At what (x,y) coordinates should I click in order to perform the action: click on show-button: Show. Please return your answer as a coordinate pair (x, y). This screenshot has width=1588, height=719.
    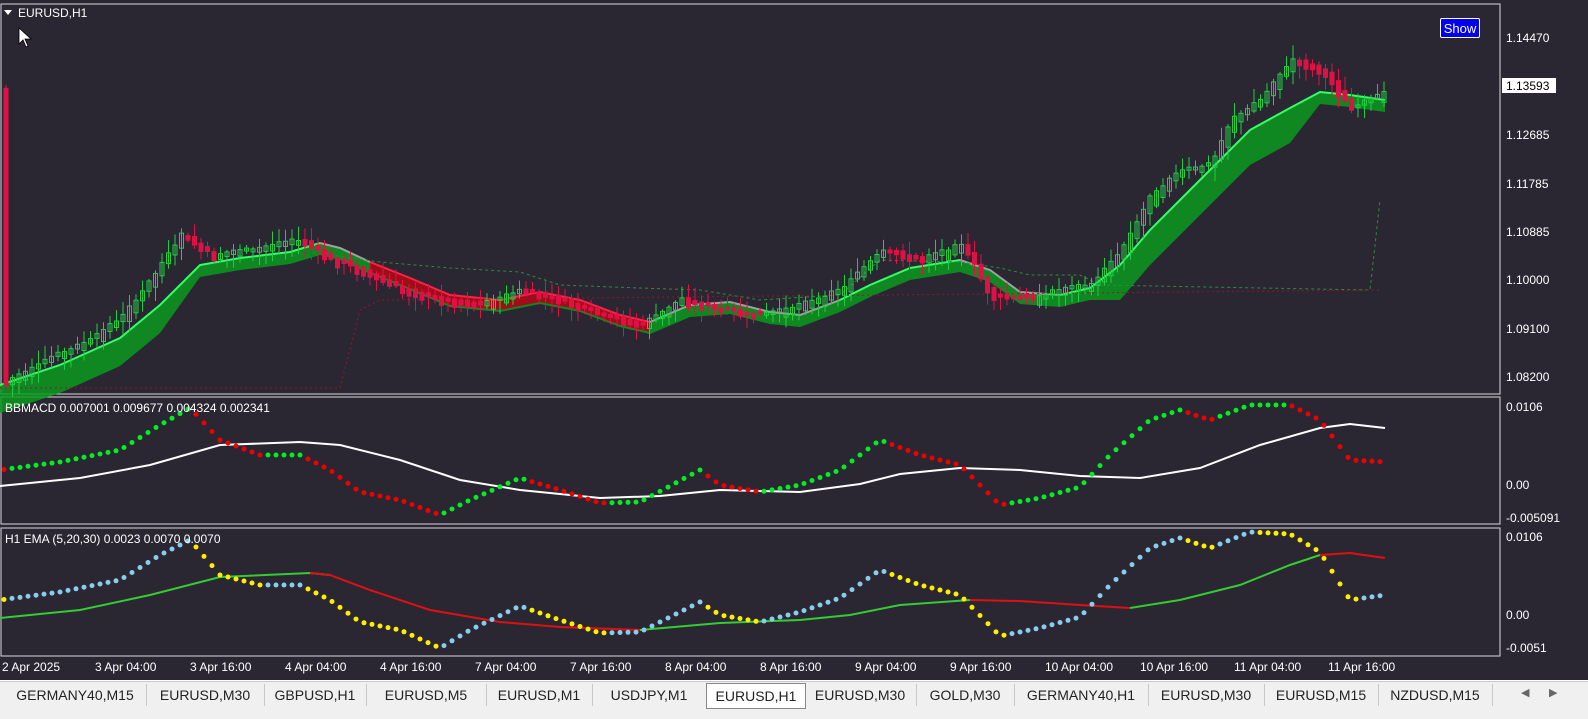
    Looking at the image, I should click on (1460, 28).